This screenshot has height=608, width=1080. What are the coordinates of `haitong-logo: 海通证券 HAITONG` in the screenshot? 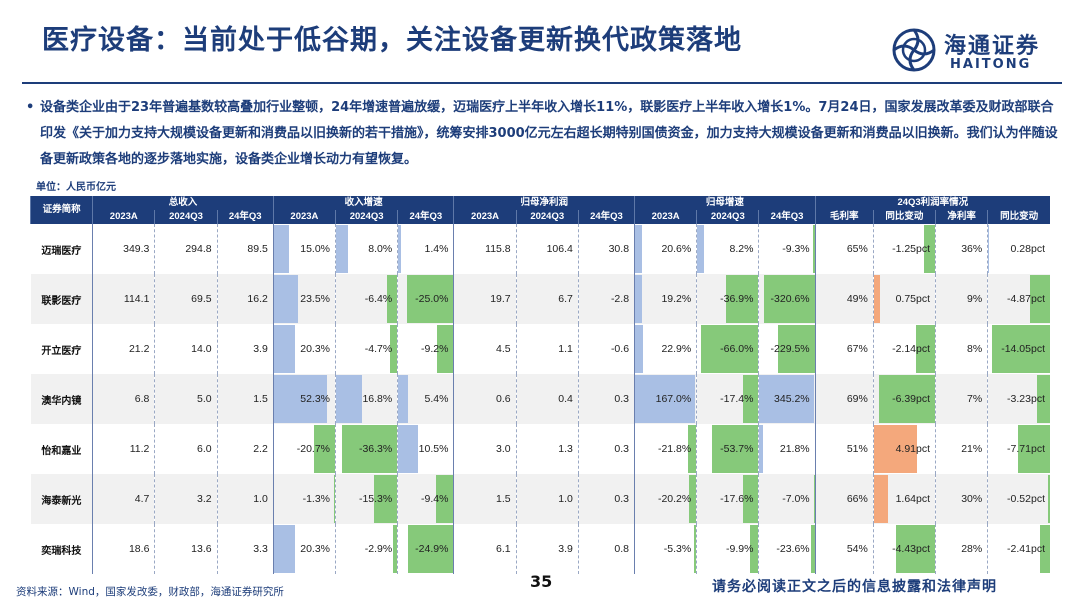 It's located at (972, 51).